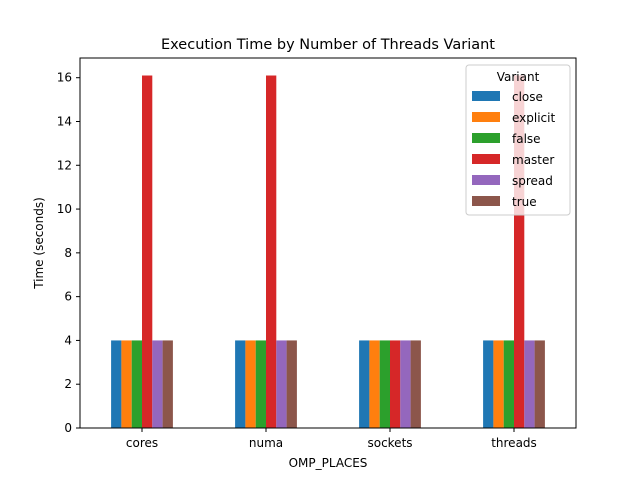 The height and width of the screenshot is (484, 640). What do you see at coordinates (389, 443) in the screenshot?
I see `x-tick-label-sockets: sockets` at bounding box center [389, 443].